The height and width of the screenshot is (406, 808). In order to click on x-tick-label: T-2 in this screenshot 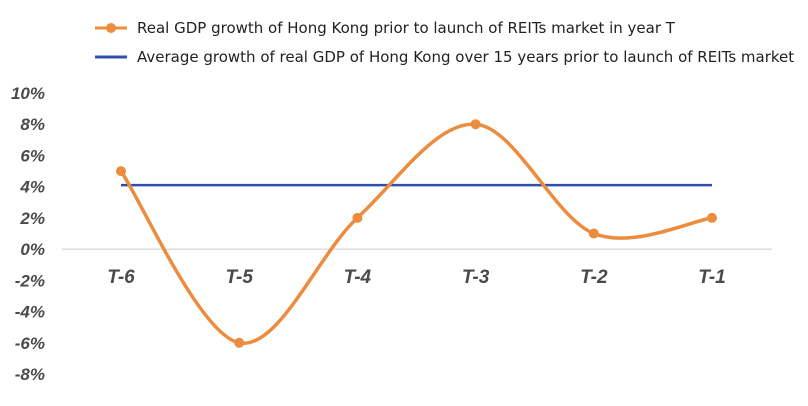, I will do `click(594, 277)`.